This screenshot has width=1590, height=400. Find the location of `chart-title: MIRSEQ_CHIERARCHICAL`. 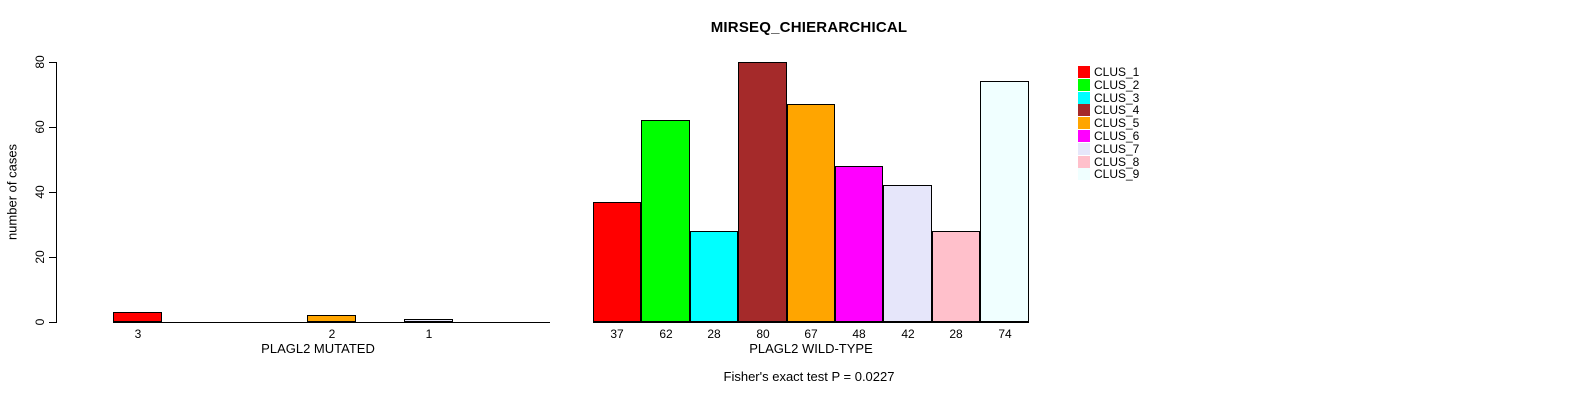

chart-title: MIRSEQ_CHIERARCHICAL is located at coordinates (809, 27).